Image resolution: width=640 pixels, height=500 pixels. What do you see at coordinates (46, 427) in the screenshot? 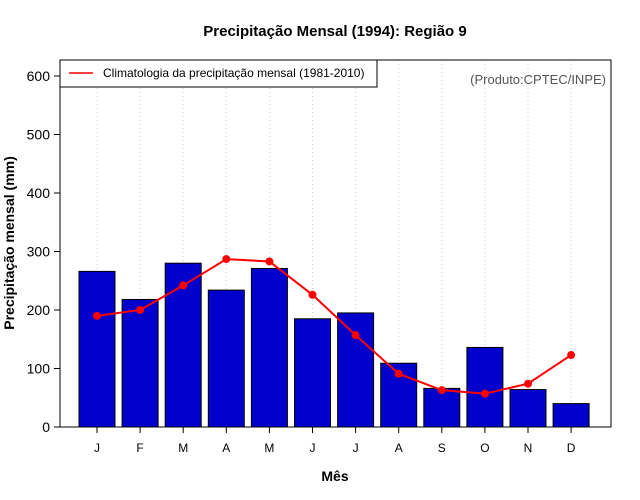
I see `y-tick-label-0: 0` at bounding box center [46, 427].